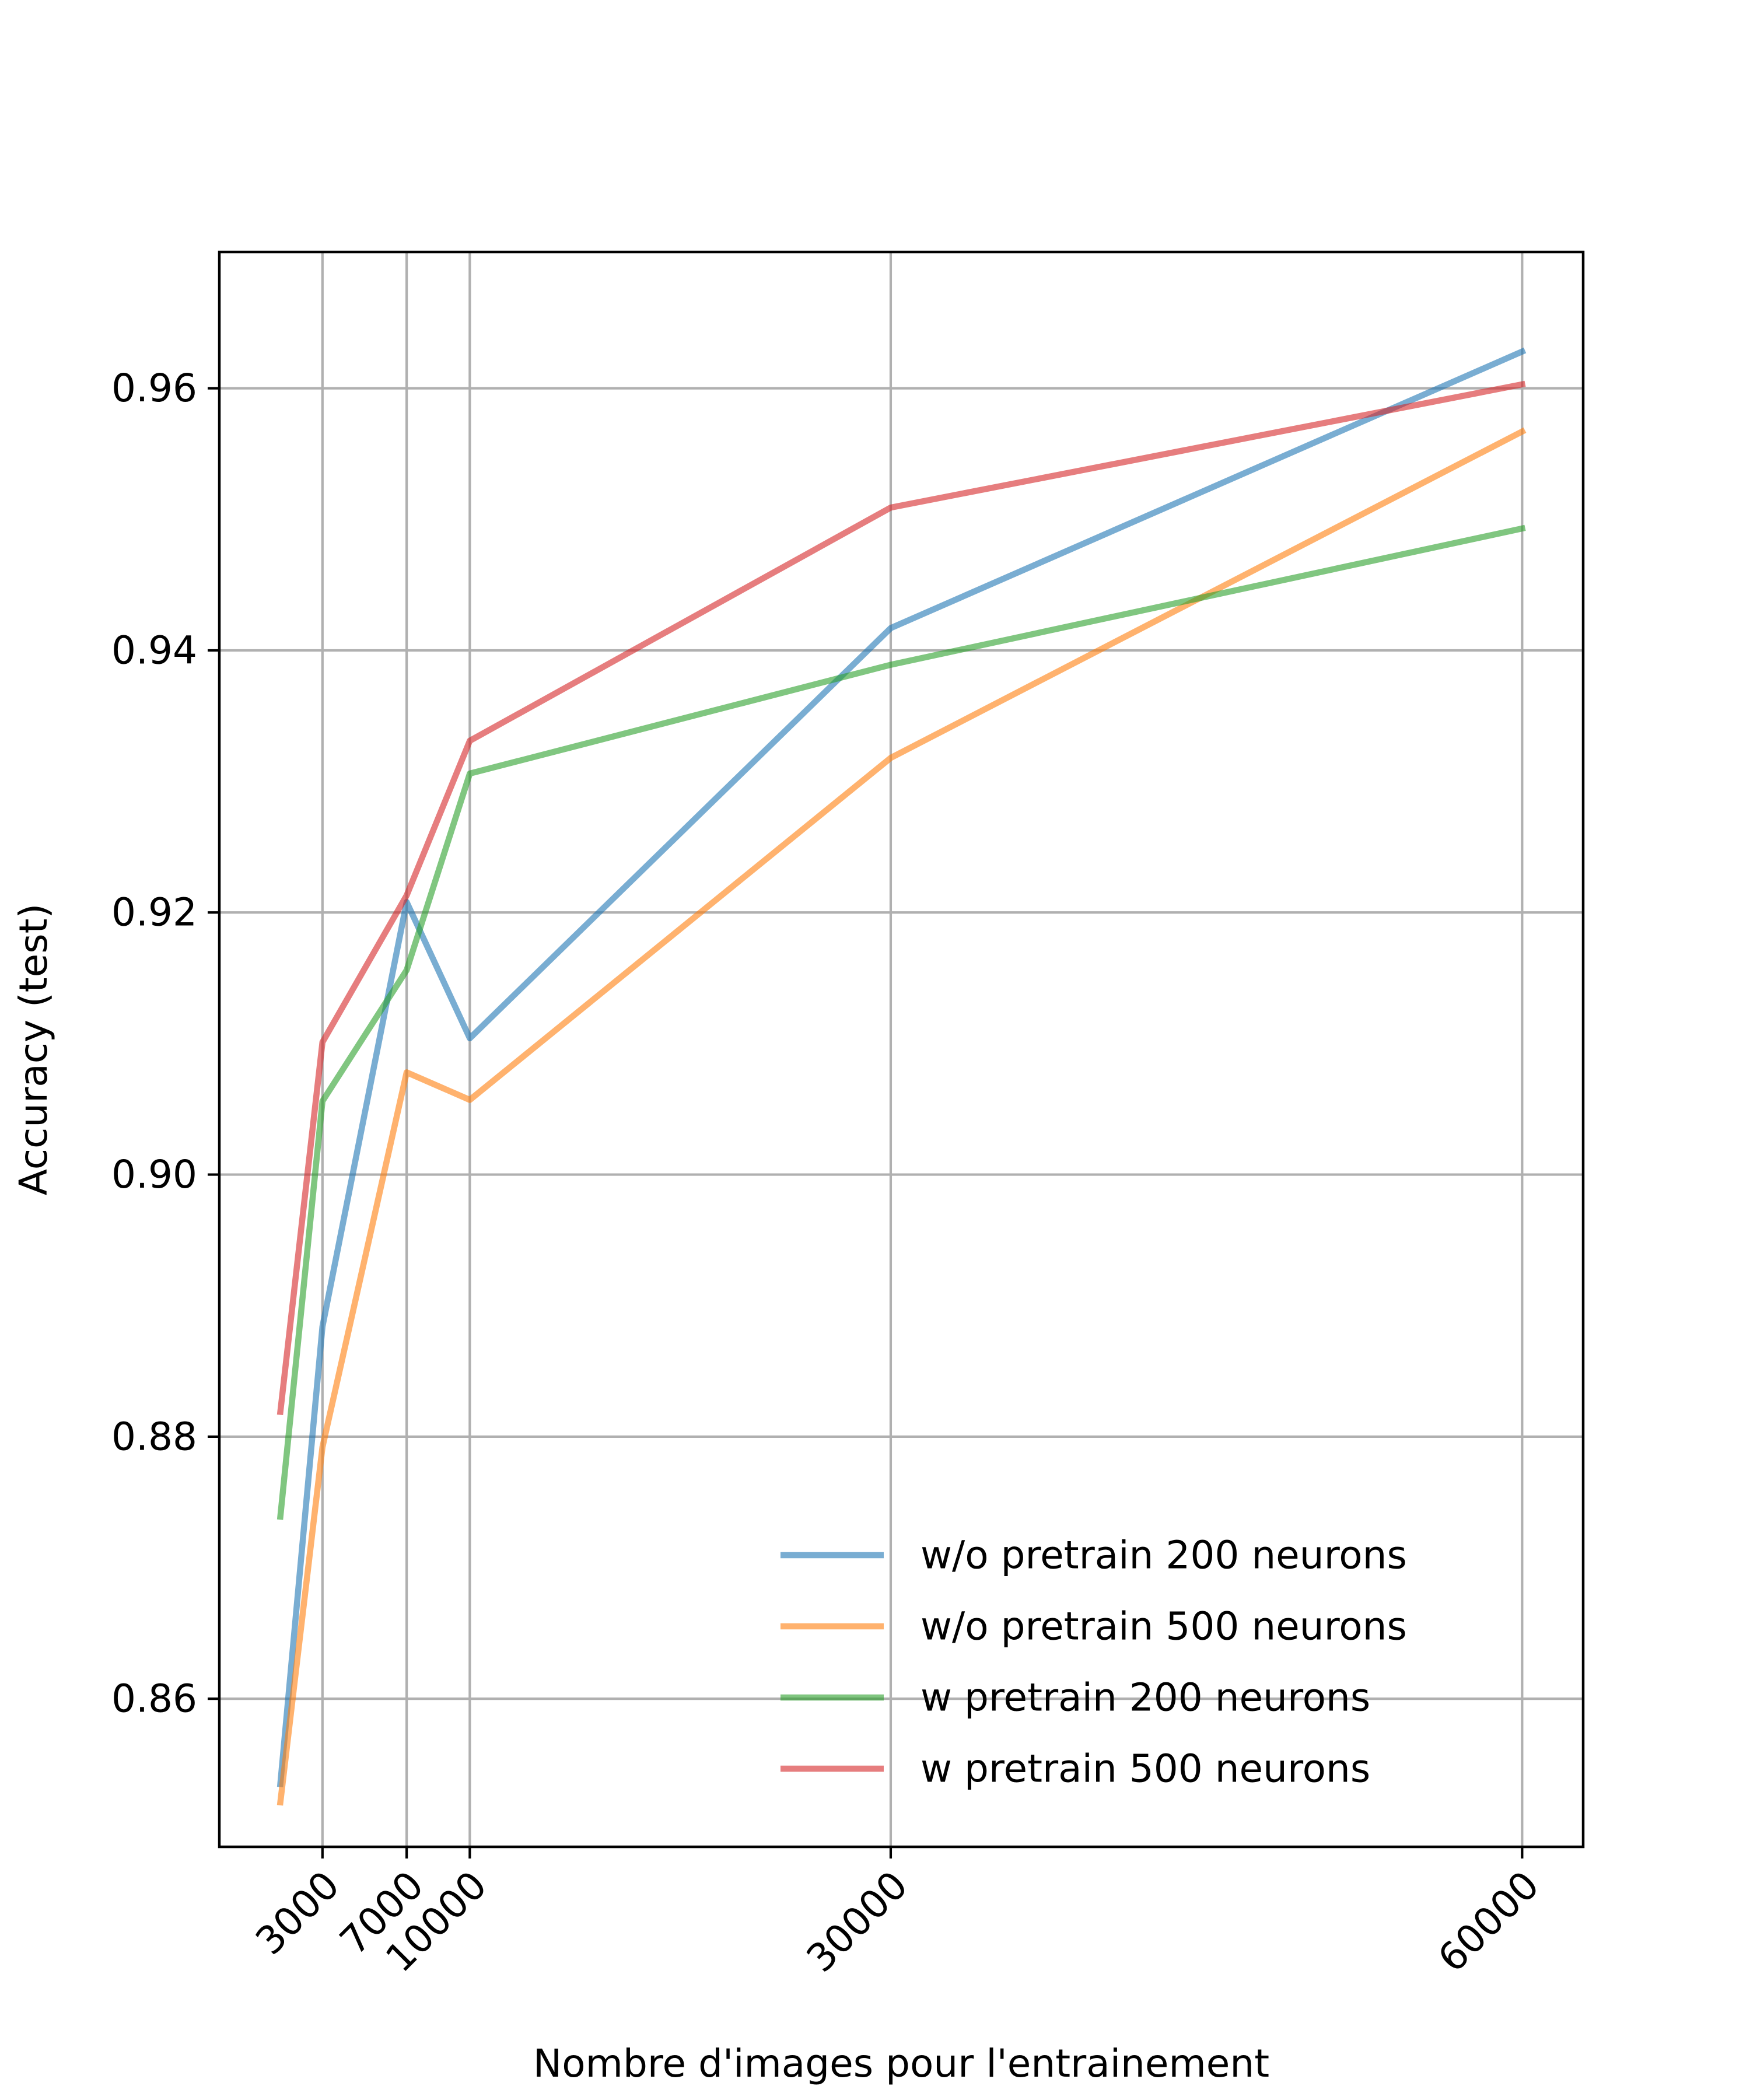 This screenshot has width=1750, height=2100. I want to click on x-axis-label: Nombre d'images pour l'entrainement, so click(901, 2063).